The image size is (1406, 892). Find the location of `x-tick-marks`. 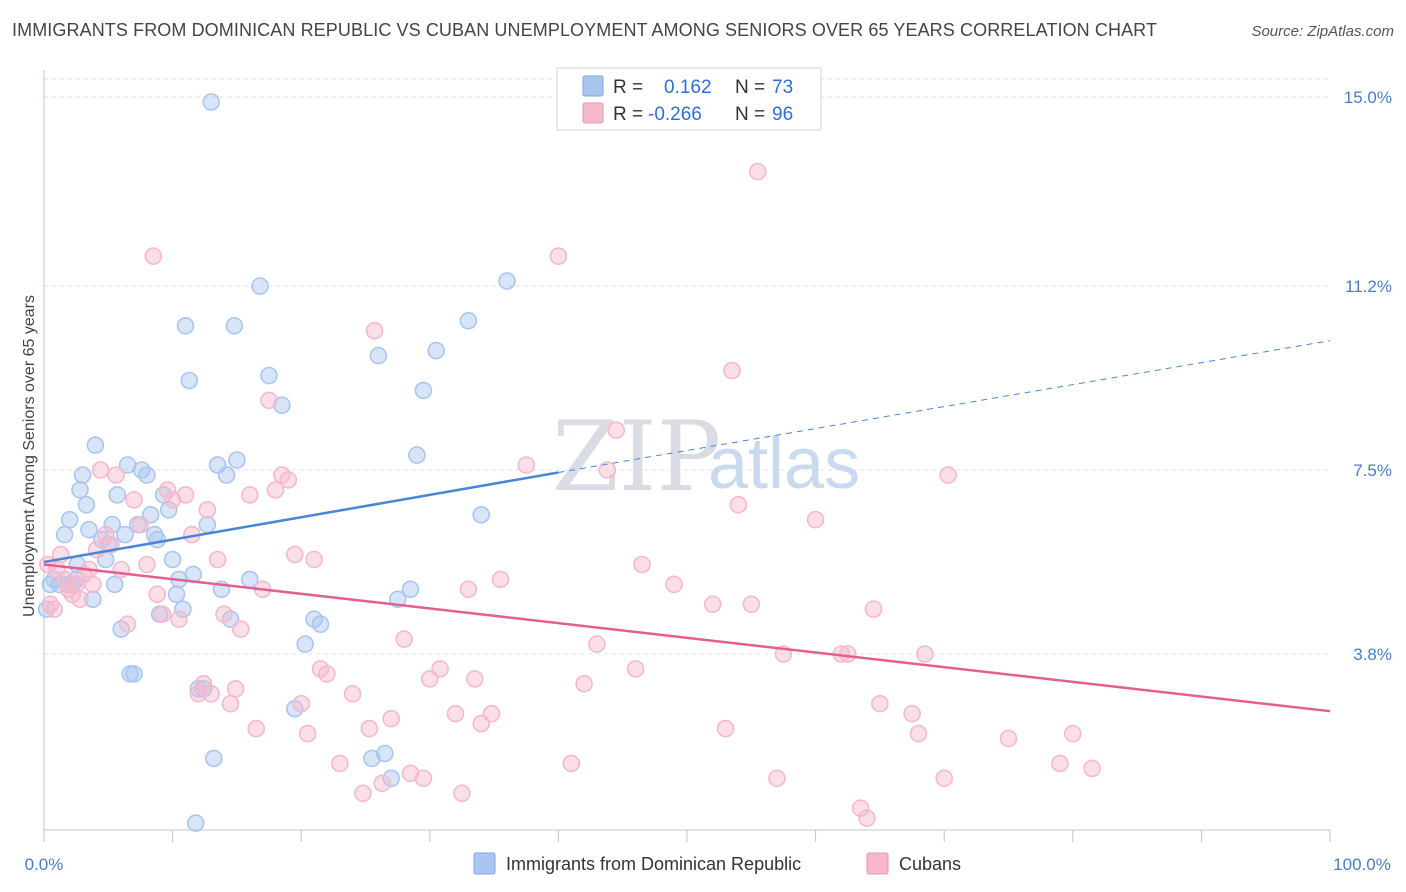

x-tick-marks is located at coordinates (687, 836).